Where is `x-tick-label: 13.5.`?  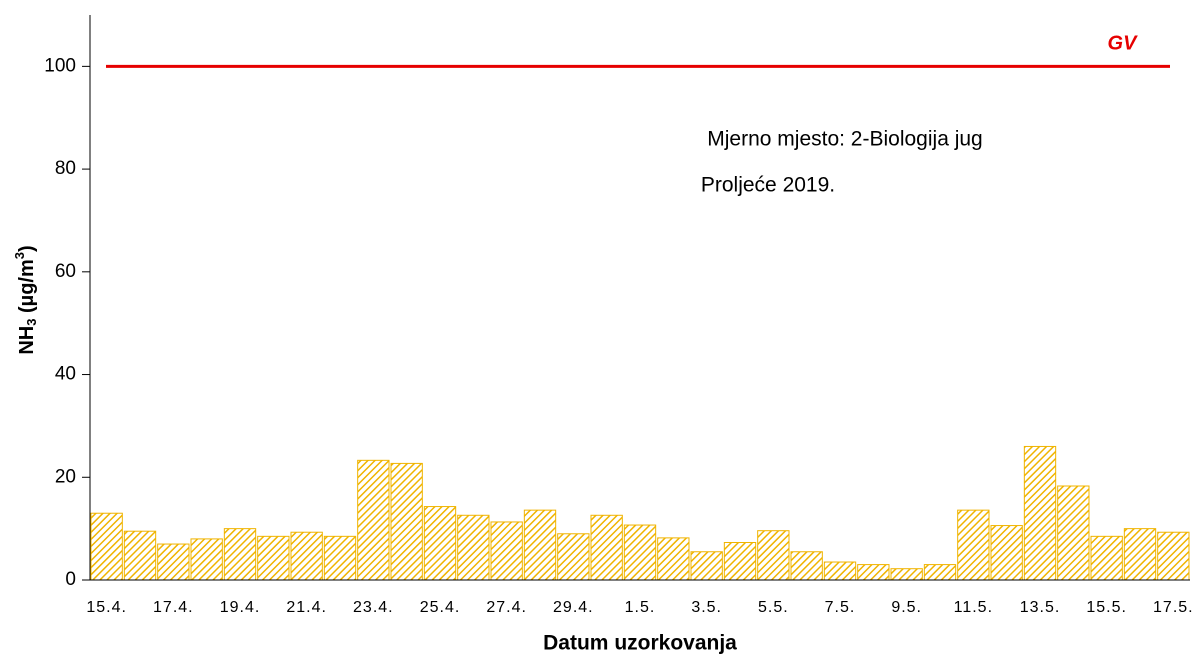
x-tick-label: 13.5. is located at coordinates (1040, 607).